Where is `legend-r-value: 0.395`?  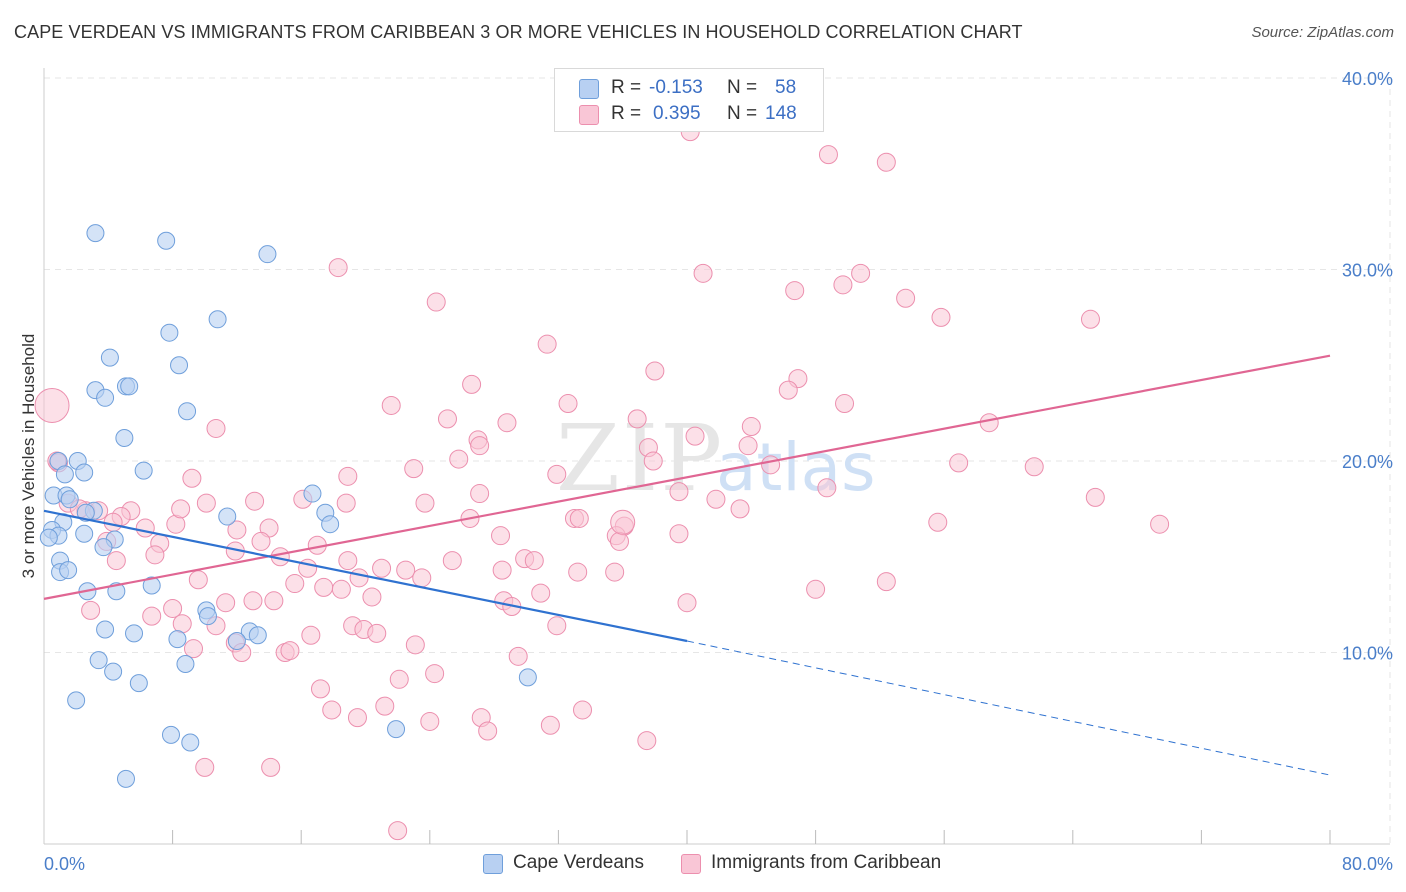 legend-r-value: 0.395 is located at coordinates (677, 113).